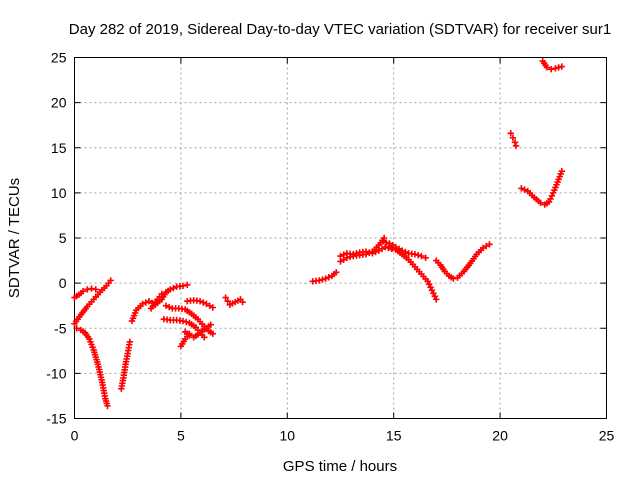 The width and height of the screenshot is (640, 480). What do you see at coordinates (126, 365) in the screenshot?
I see `series-arc4` at bounding box center [126, 365].